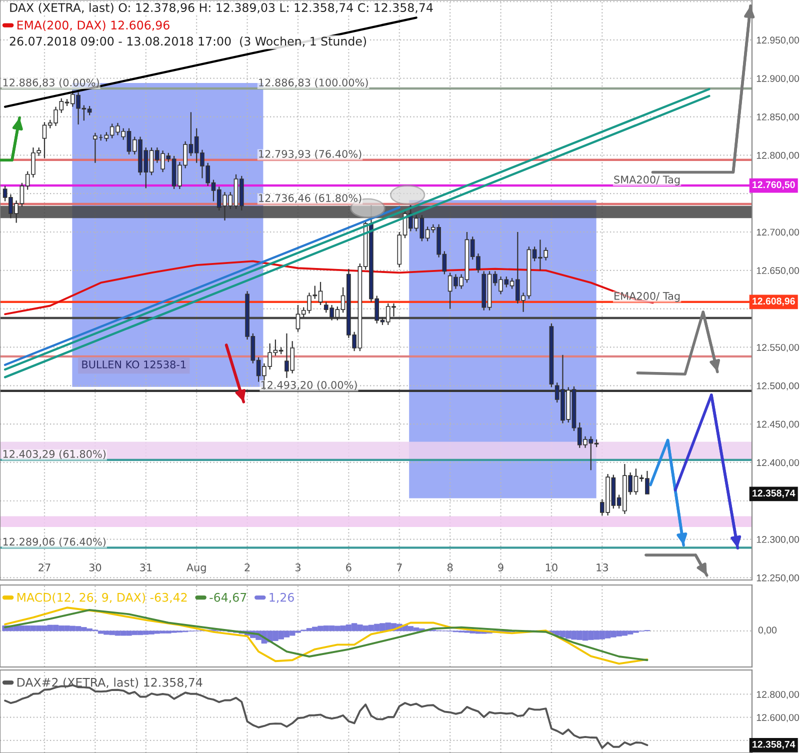  I want to click on x-tick-label: 7, so click(399, 568).